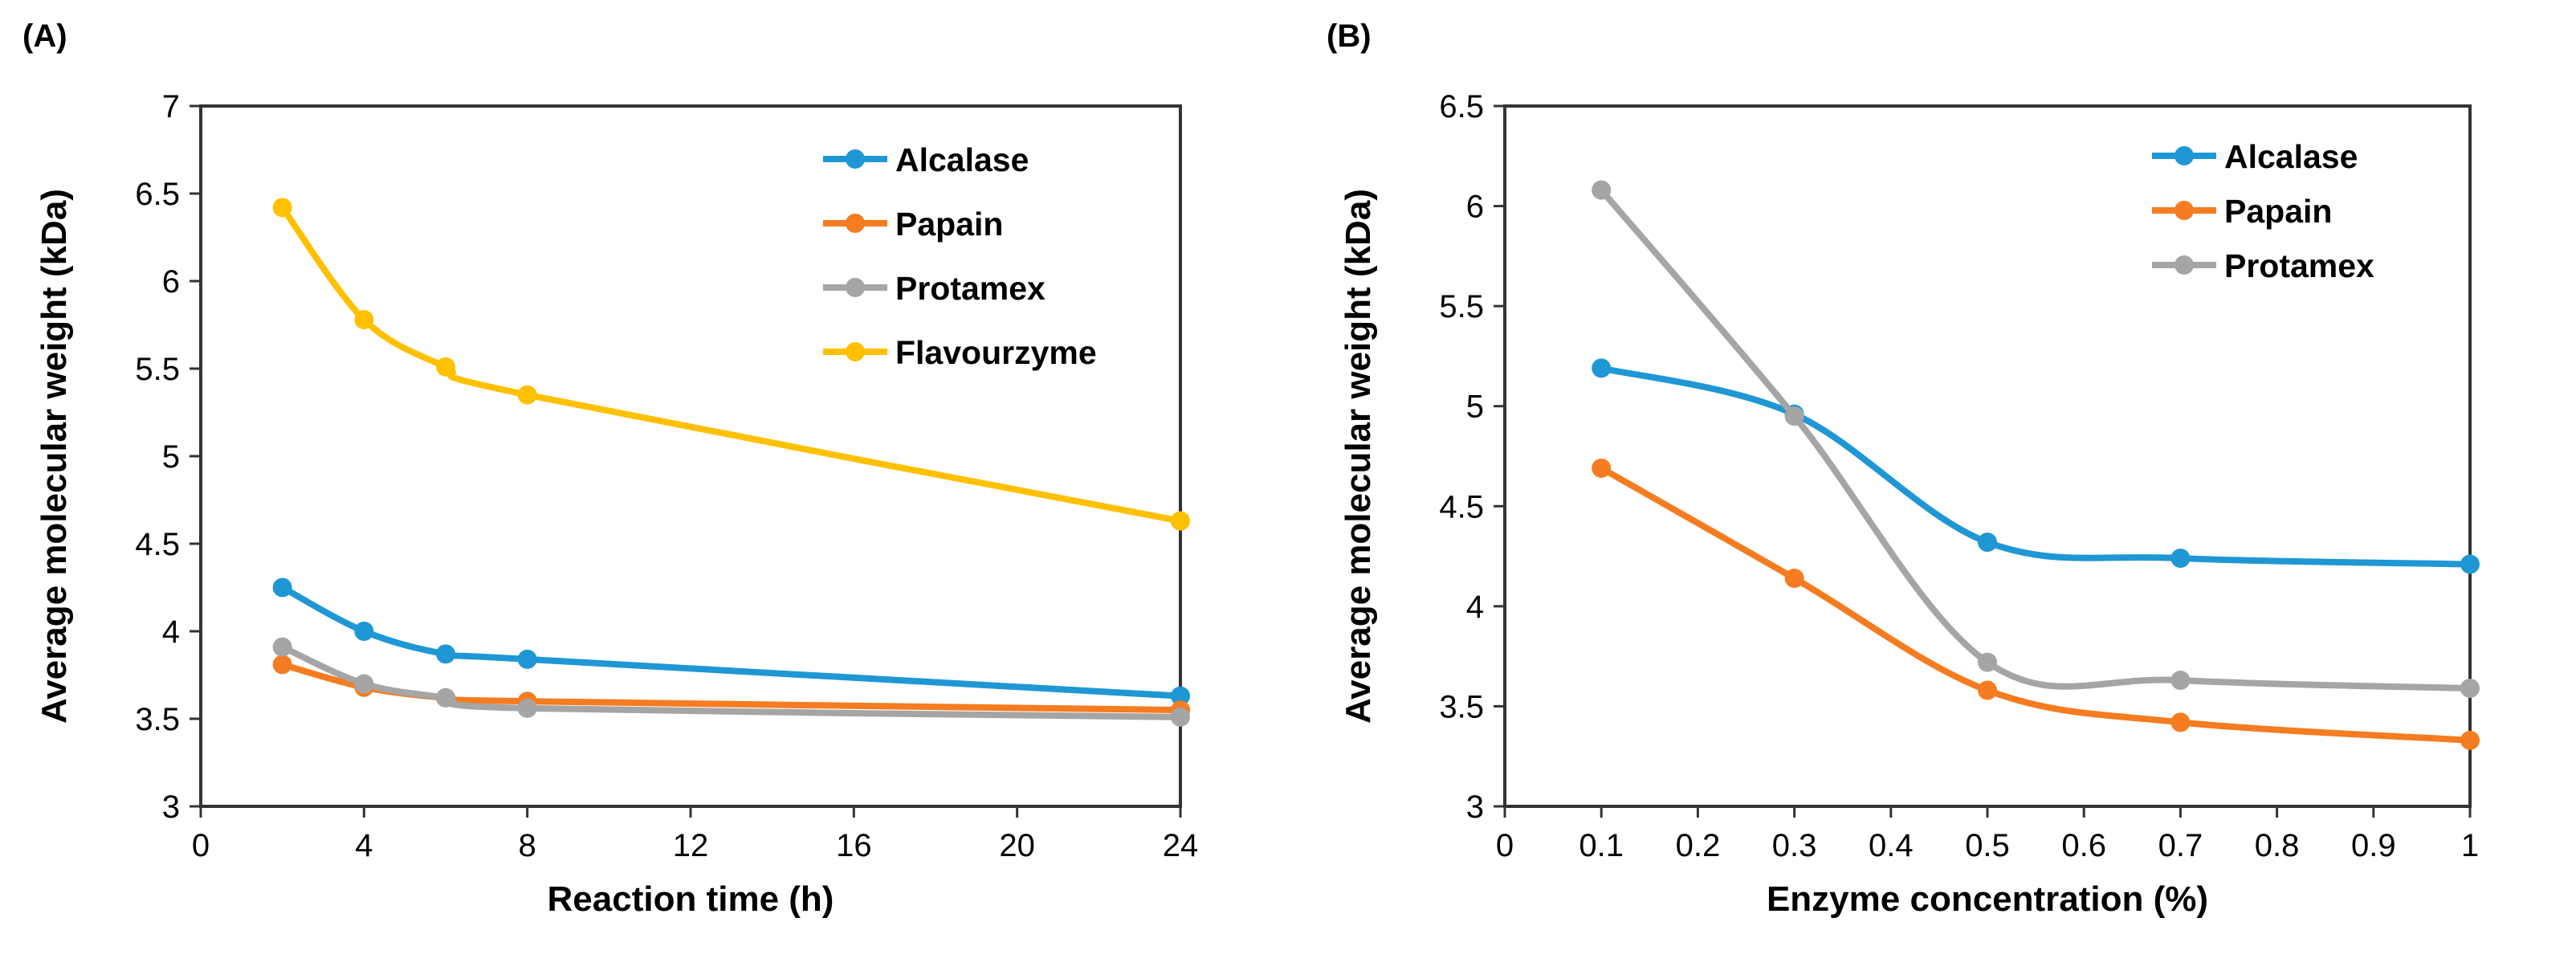 This screenshot has width=2576, height=975. What do you see at coordinates (731, 682) in the screenshot?
I see `series-protamex` at bounding box center [731, 682].